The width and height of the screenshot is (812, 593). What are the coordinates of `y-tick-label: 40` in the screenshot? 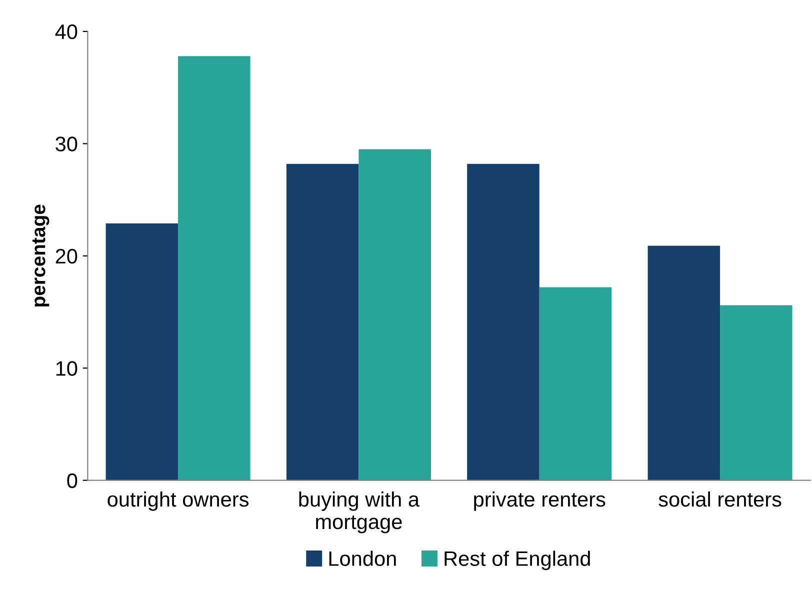 It's located at (66, 32).